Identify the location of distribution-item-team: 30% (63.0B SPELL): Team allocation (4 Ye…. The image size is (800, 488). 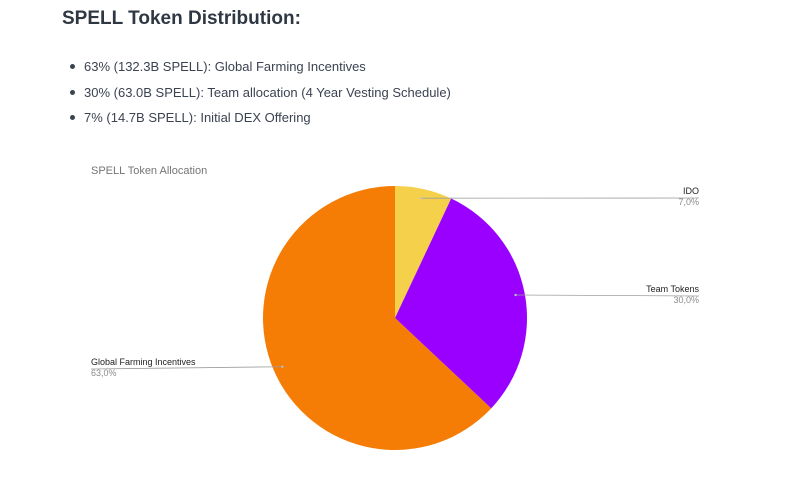
(259, 95).